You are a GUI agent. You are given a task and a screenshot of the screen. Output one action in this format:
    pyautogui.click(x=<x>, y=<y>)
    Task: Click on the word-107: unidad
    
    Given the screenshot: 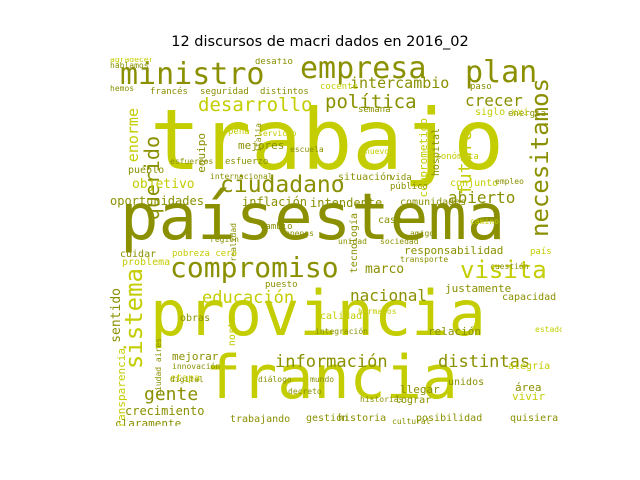 What is the action you would take?
    pyautogui.click(x=352, y=241)
    